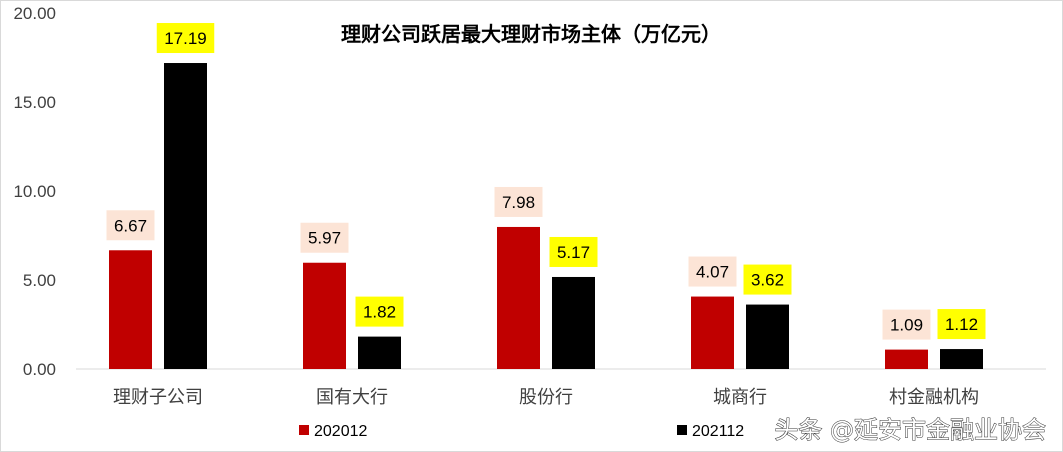 Image resolution: width=1063 pixels, height=452 pixels. I want to click on data-label: 1.12, so click(961, 324).